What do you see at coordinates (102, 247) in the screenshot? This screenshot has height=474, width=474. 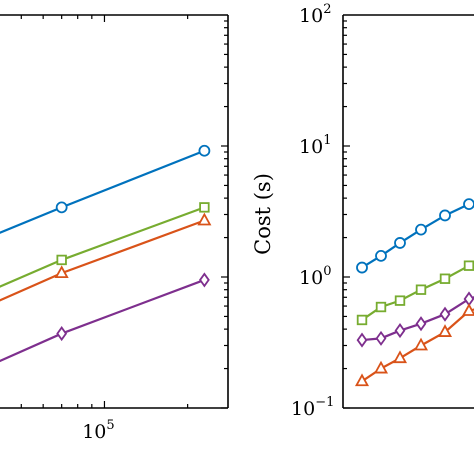 I see `left-series-square-line` at bounding box center [102, 247].